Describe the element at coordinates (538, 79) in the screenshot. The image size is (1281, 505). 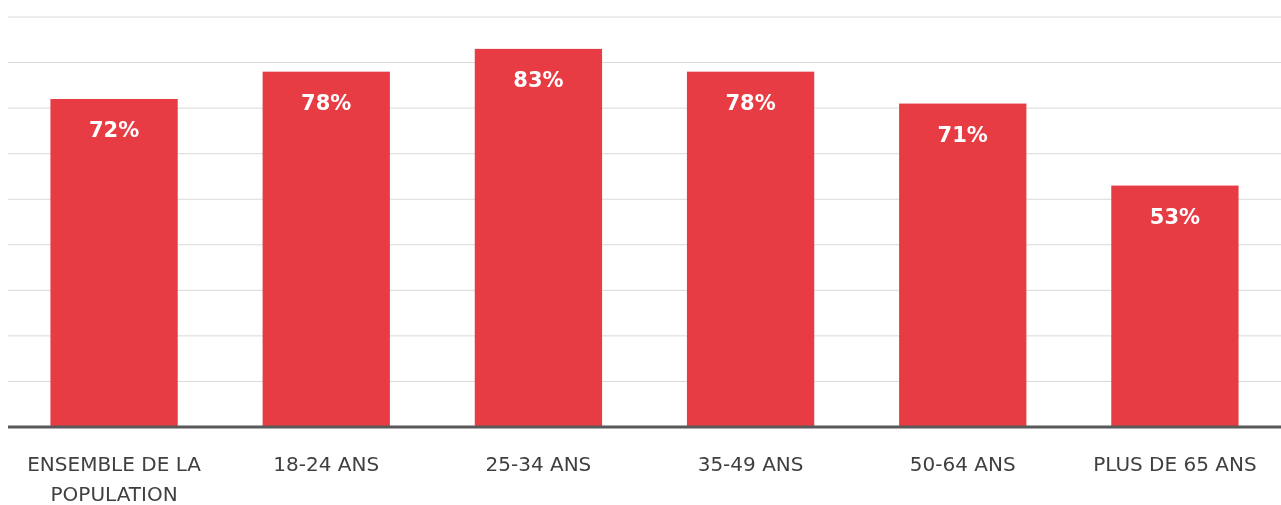
I see `data-label: 83%` at that location.